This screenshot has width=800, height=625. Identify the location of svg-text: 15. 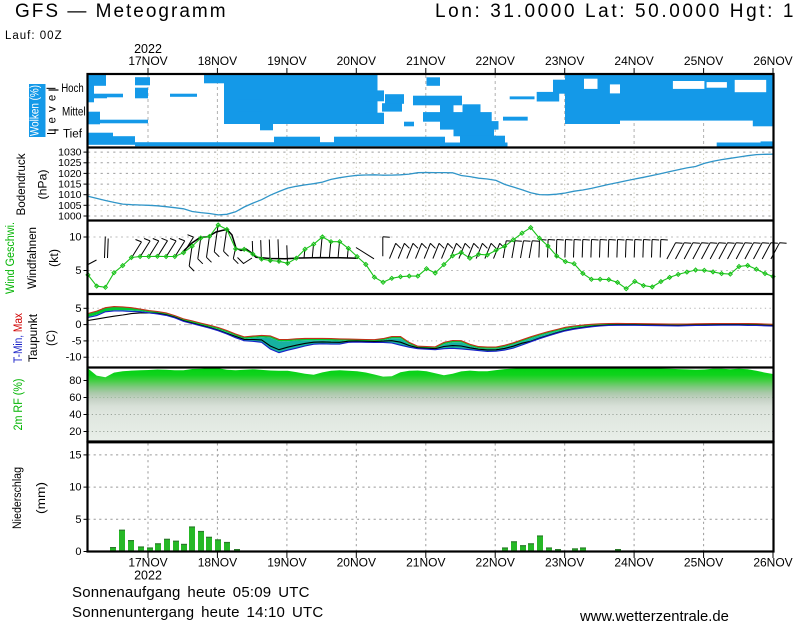
(75, 455).